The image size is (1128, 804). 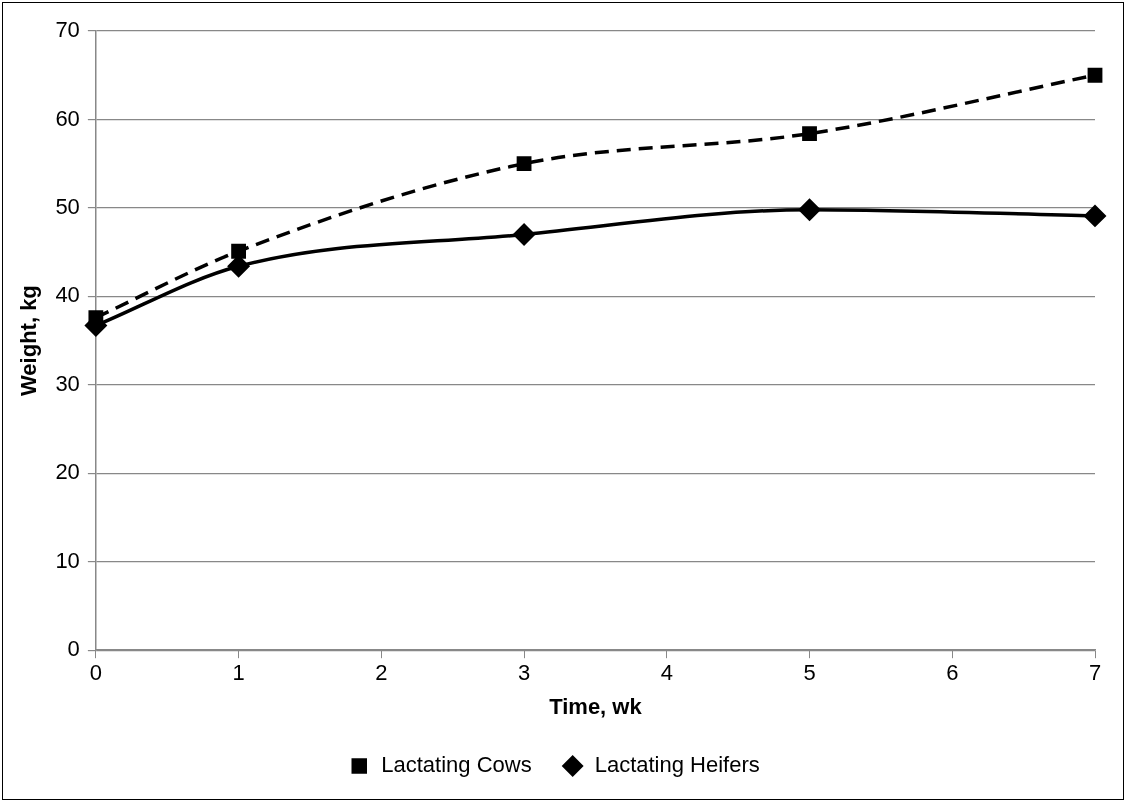 What do you see at coordinates (952, 673) in the screenshot?
I see `x-tick-label: 6` at bounding box center [952, 673].